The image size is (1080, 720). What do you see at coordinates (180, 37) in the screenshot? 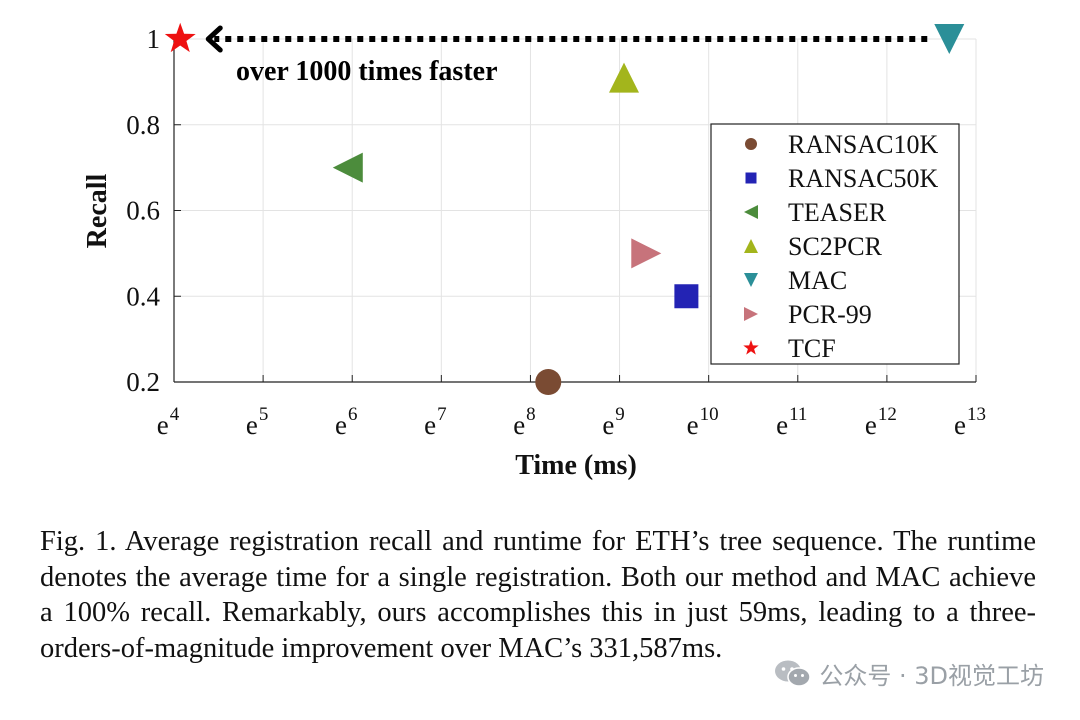
I see `point-tcf` at bounding box center [180, 37].